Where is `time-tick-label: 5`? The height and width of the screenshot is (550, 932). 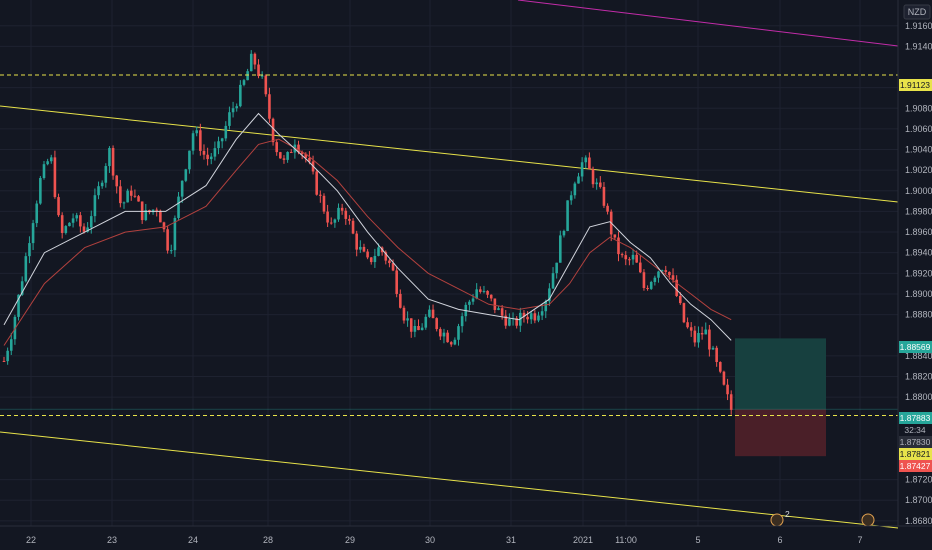 time-tick-label: 5 is located at coordinates (697, 540).